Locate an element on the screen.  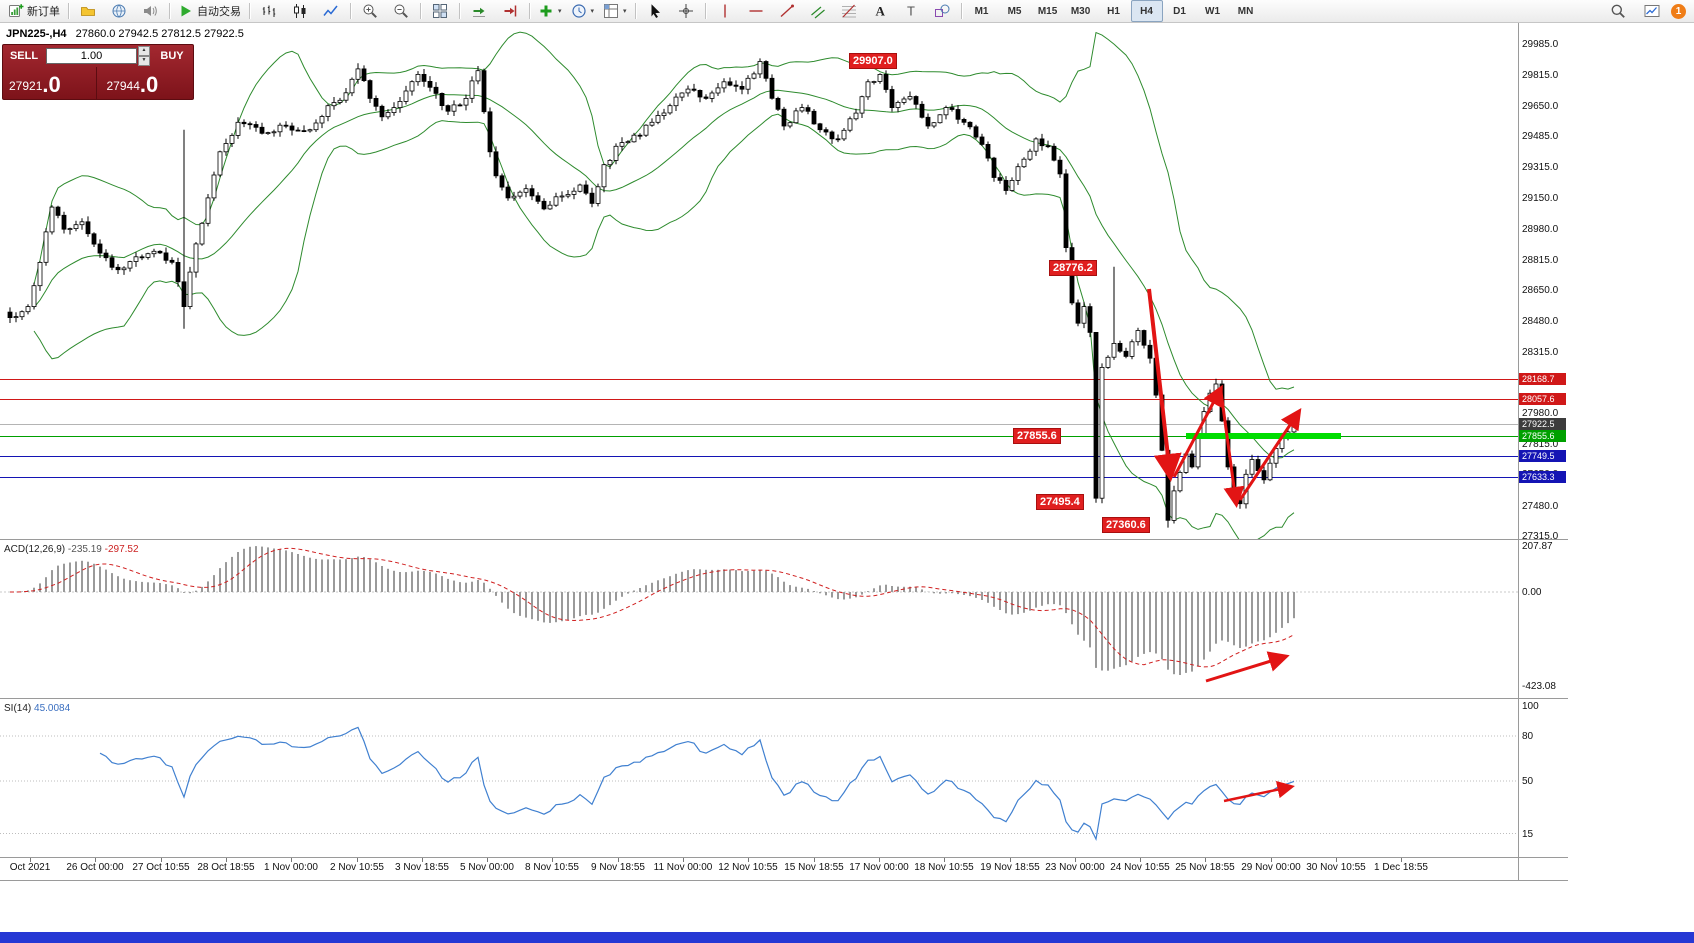
auto-trading-button: 自动交易 is located at coordinates (209, 11).